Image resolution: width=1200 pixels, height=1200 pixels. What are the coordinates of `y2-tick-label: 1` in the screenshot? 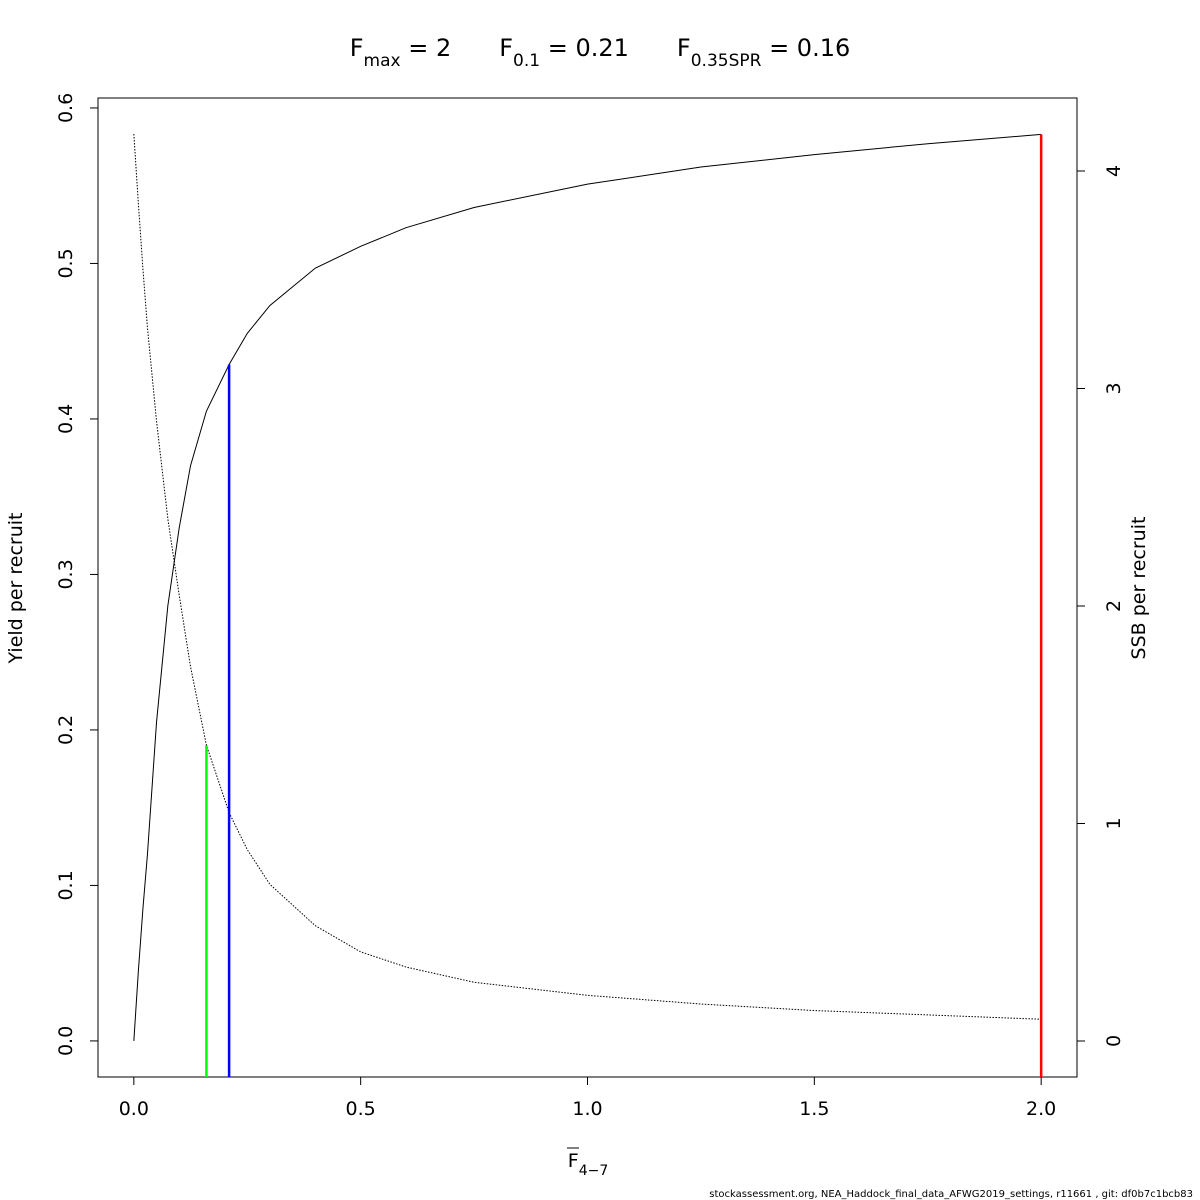 It's located at (1114, 823).